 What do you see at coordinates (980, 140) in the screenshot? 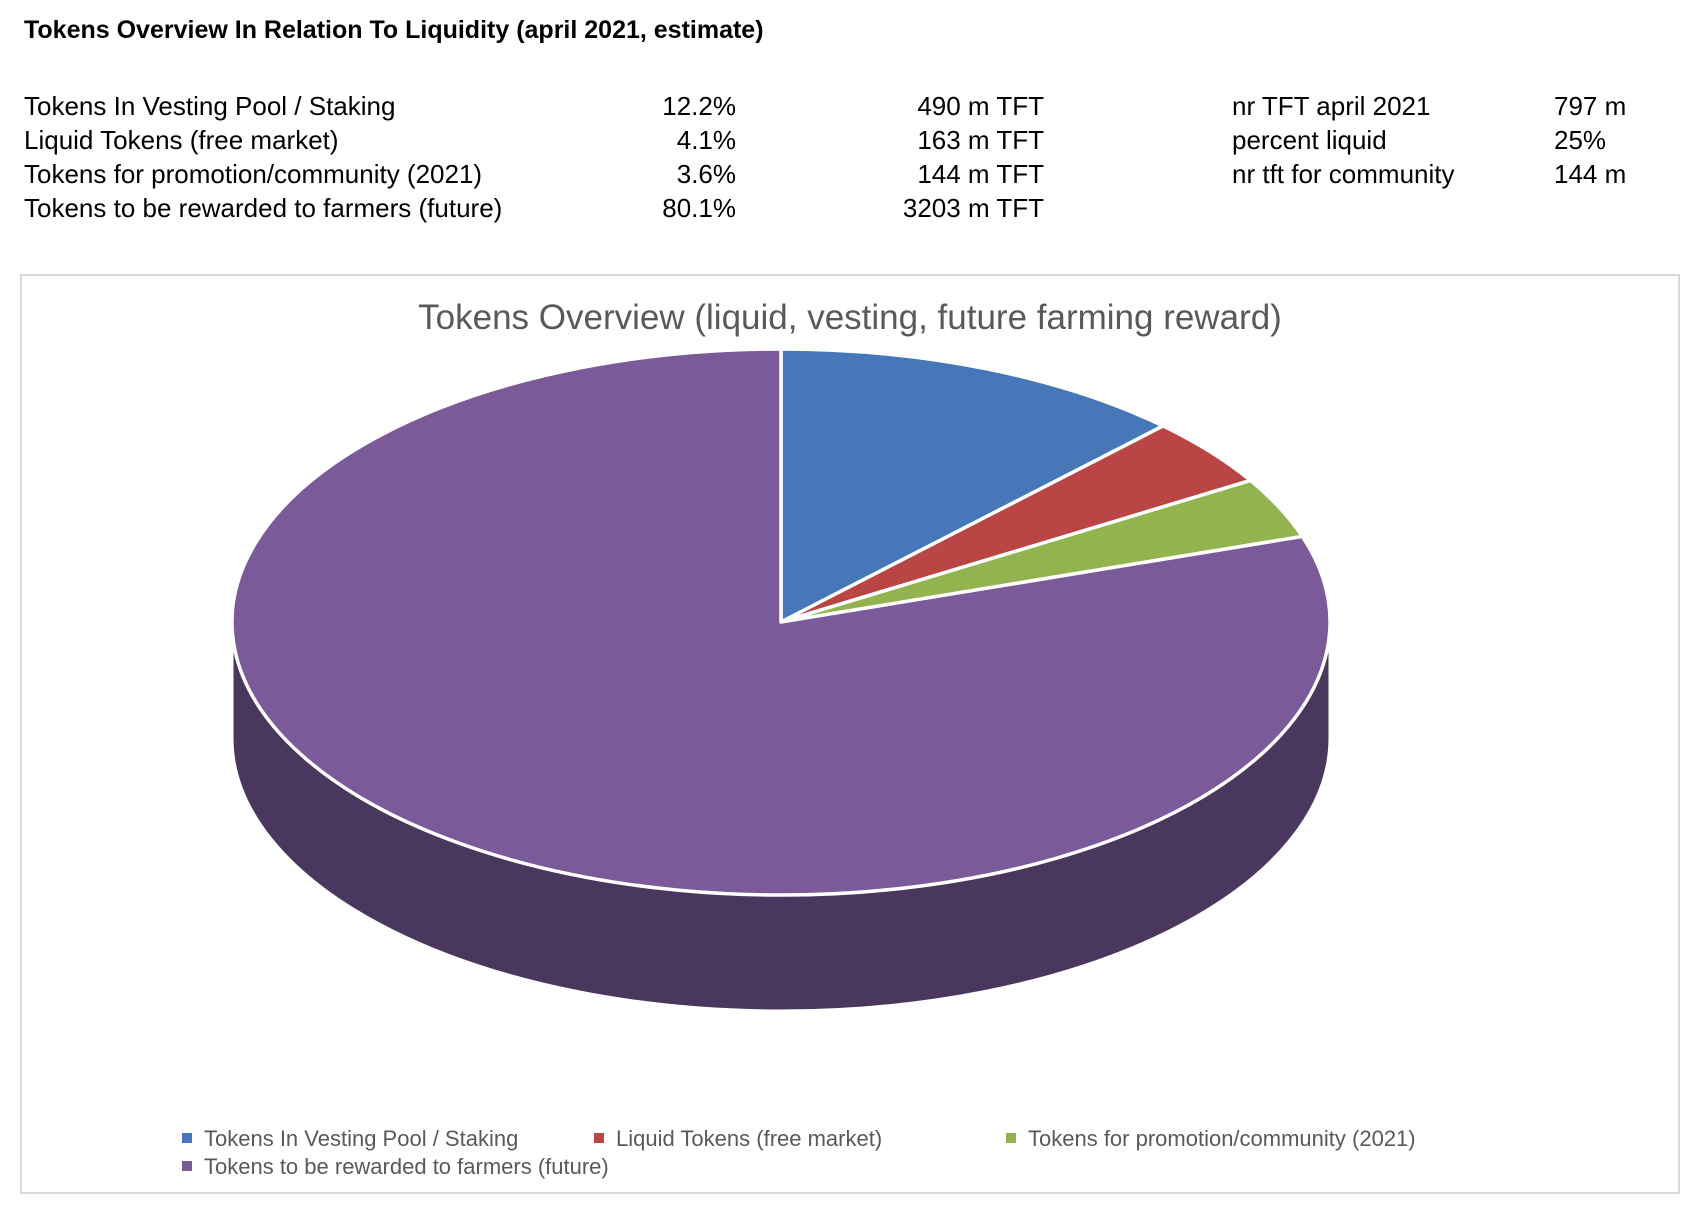
I see `row-amount: 163 m TFT` at bounding box center [980, 140].